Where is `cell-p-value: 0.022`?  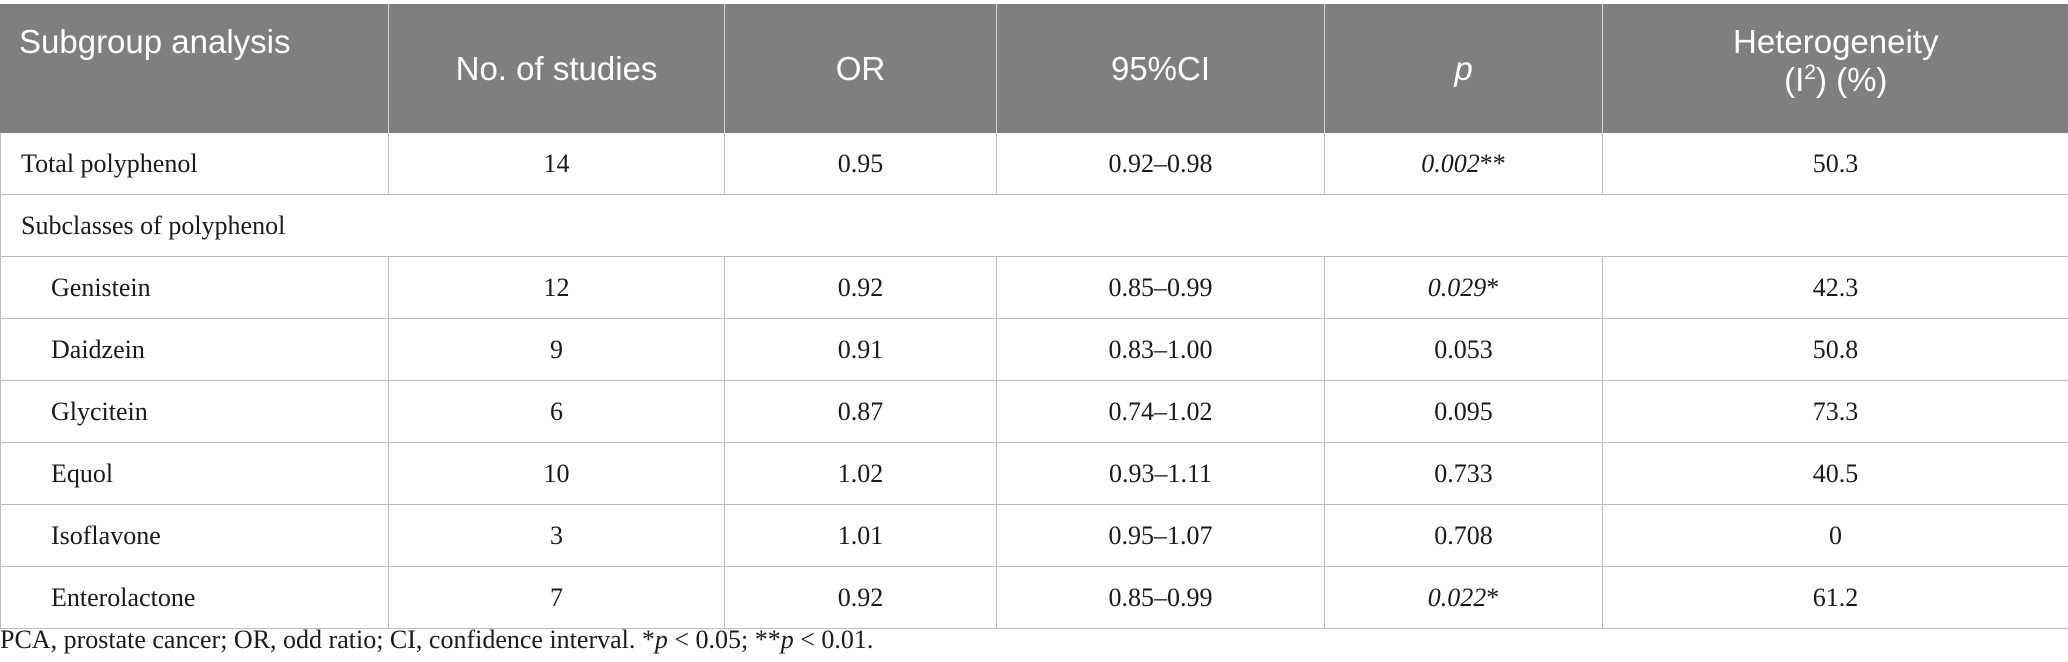 cell-p-value: 0.022 is located at coordinates (1457, 597).